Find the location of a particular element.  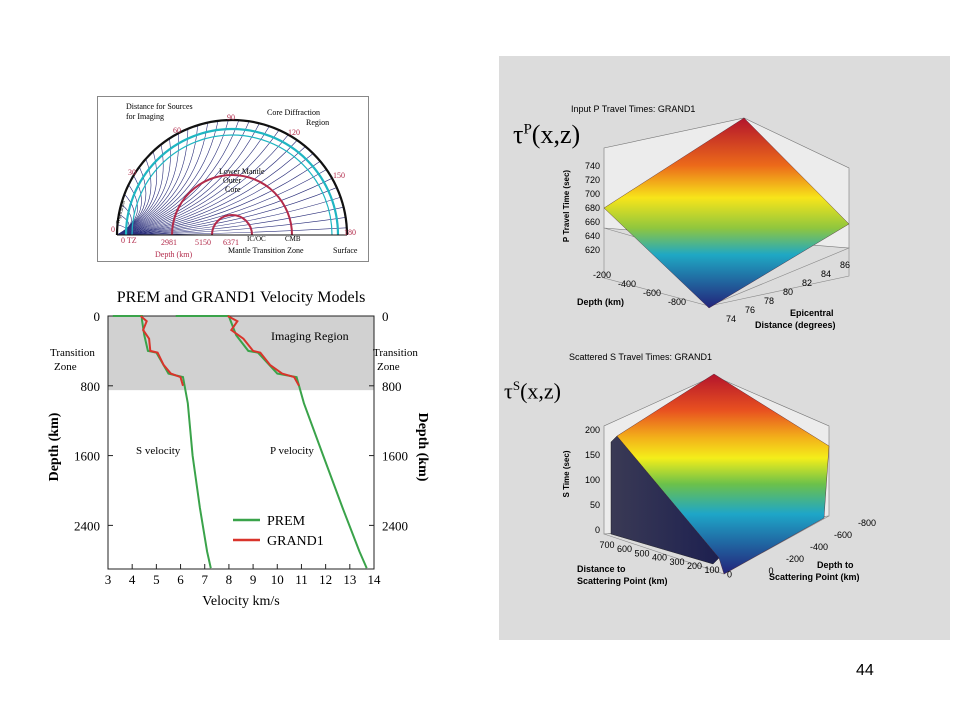

depth-tick-5150: 5150 is located at coordinates (203, 242).